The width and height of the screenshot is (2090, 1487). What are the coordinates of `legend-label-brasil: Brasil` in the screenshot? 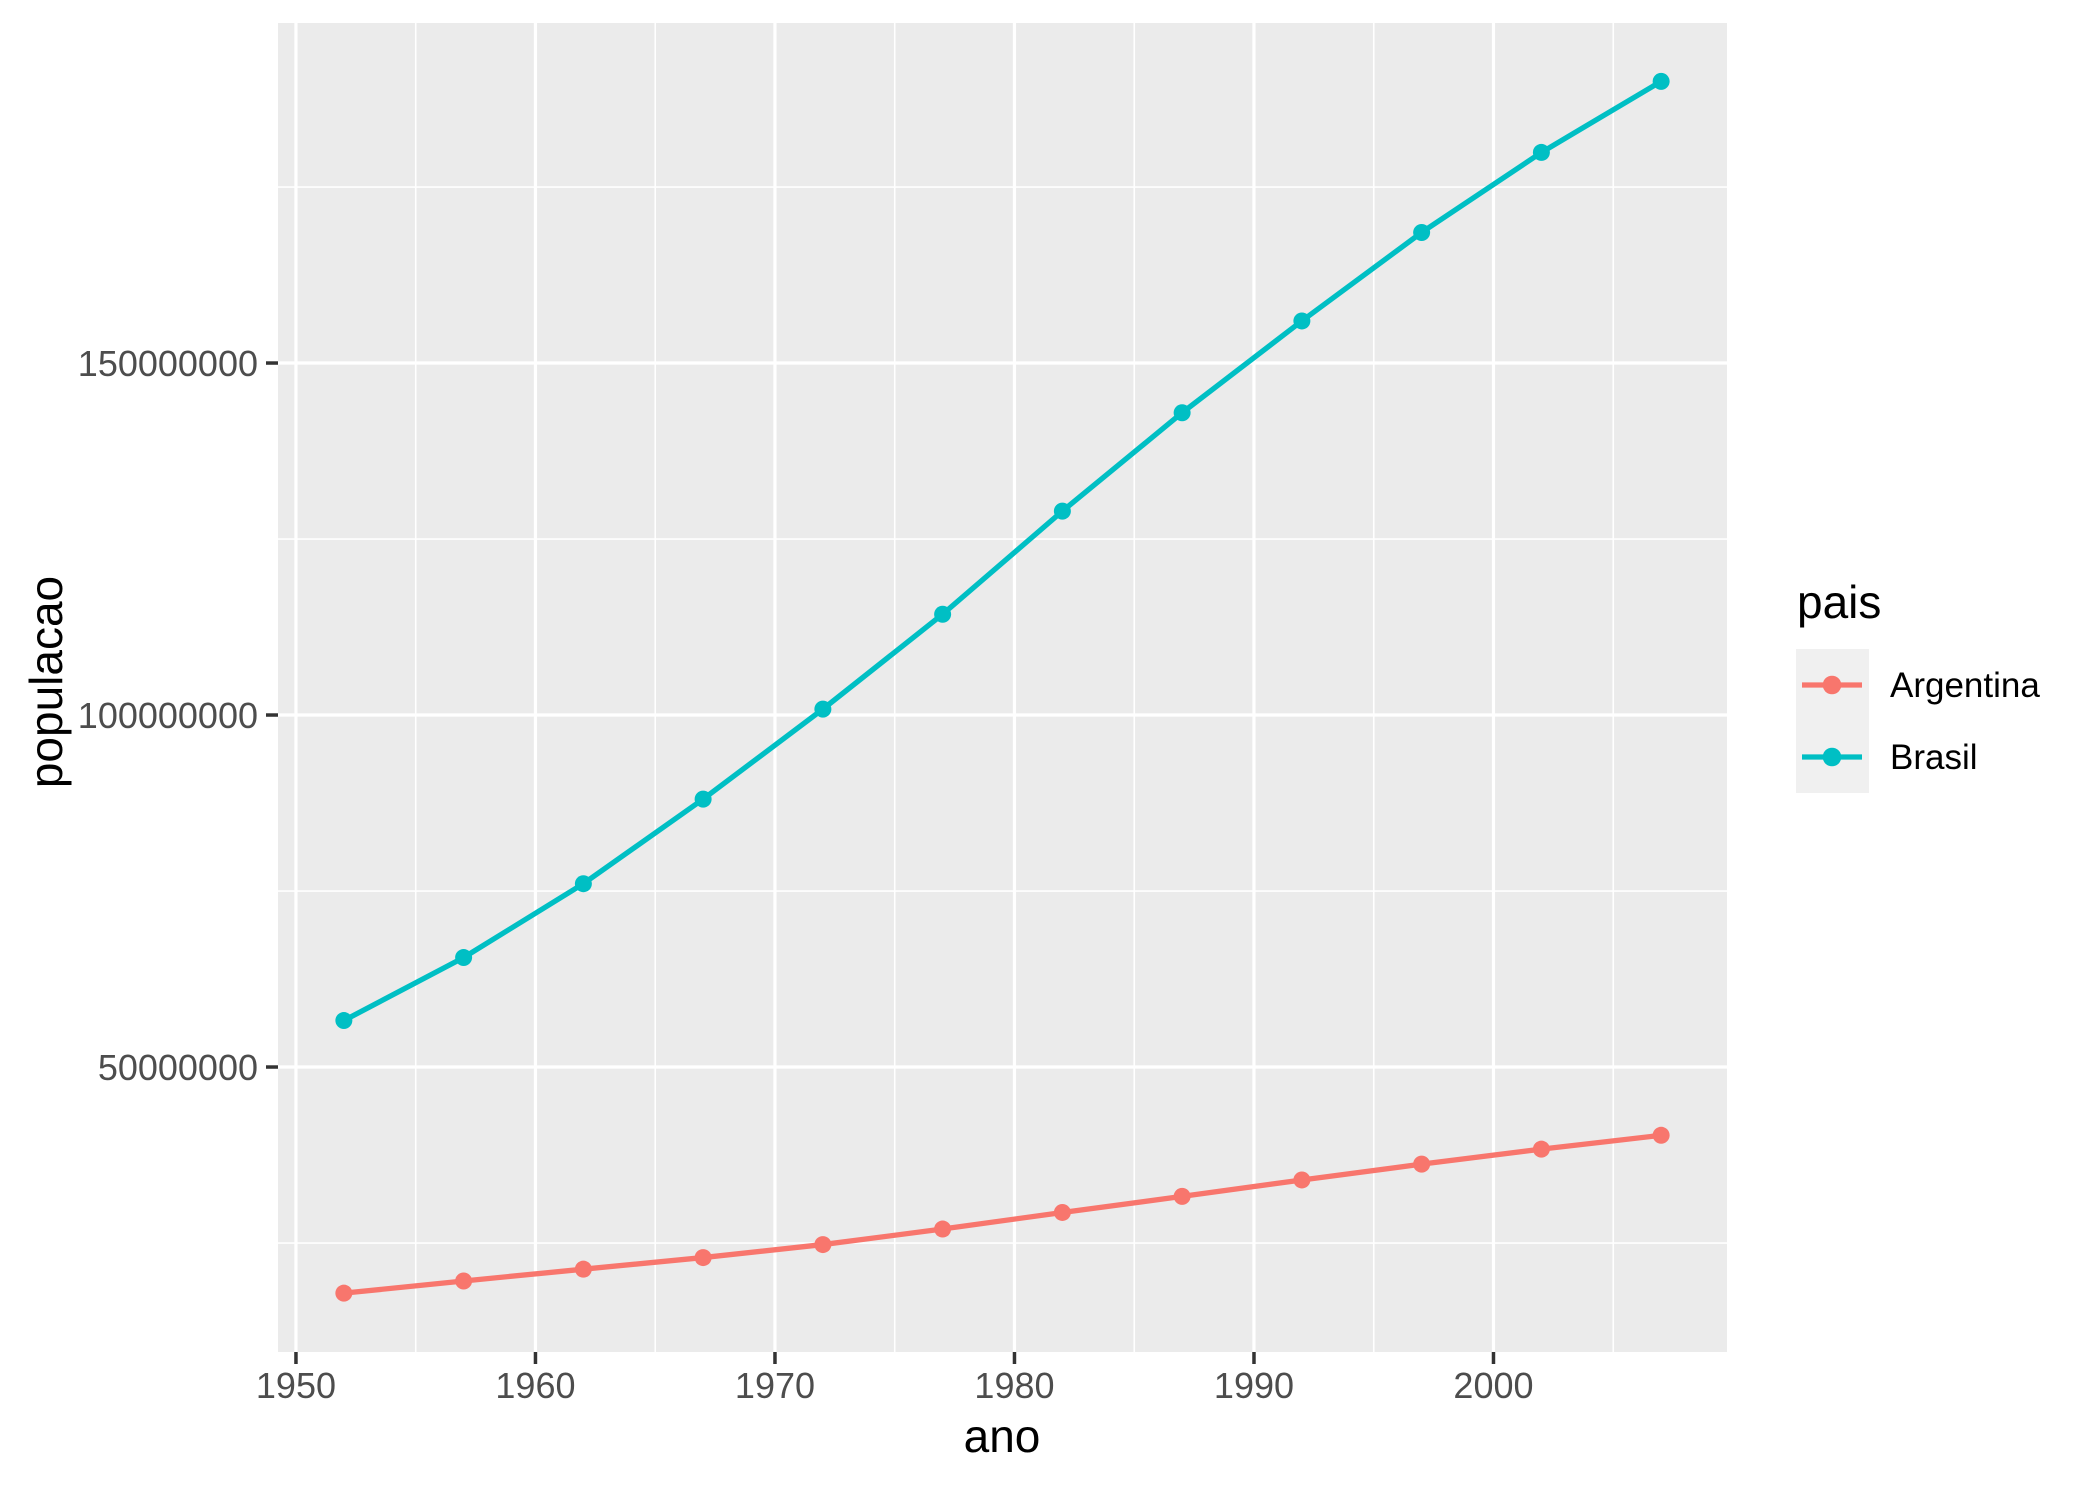 It's located at (1934, 757).